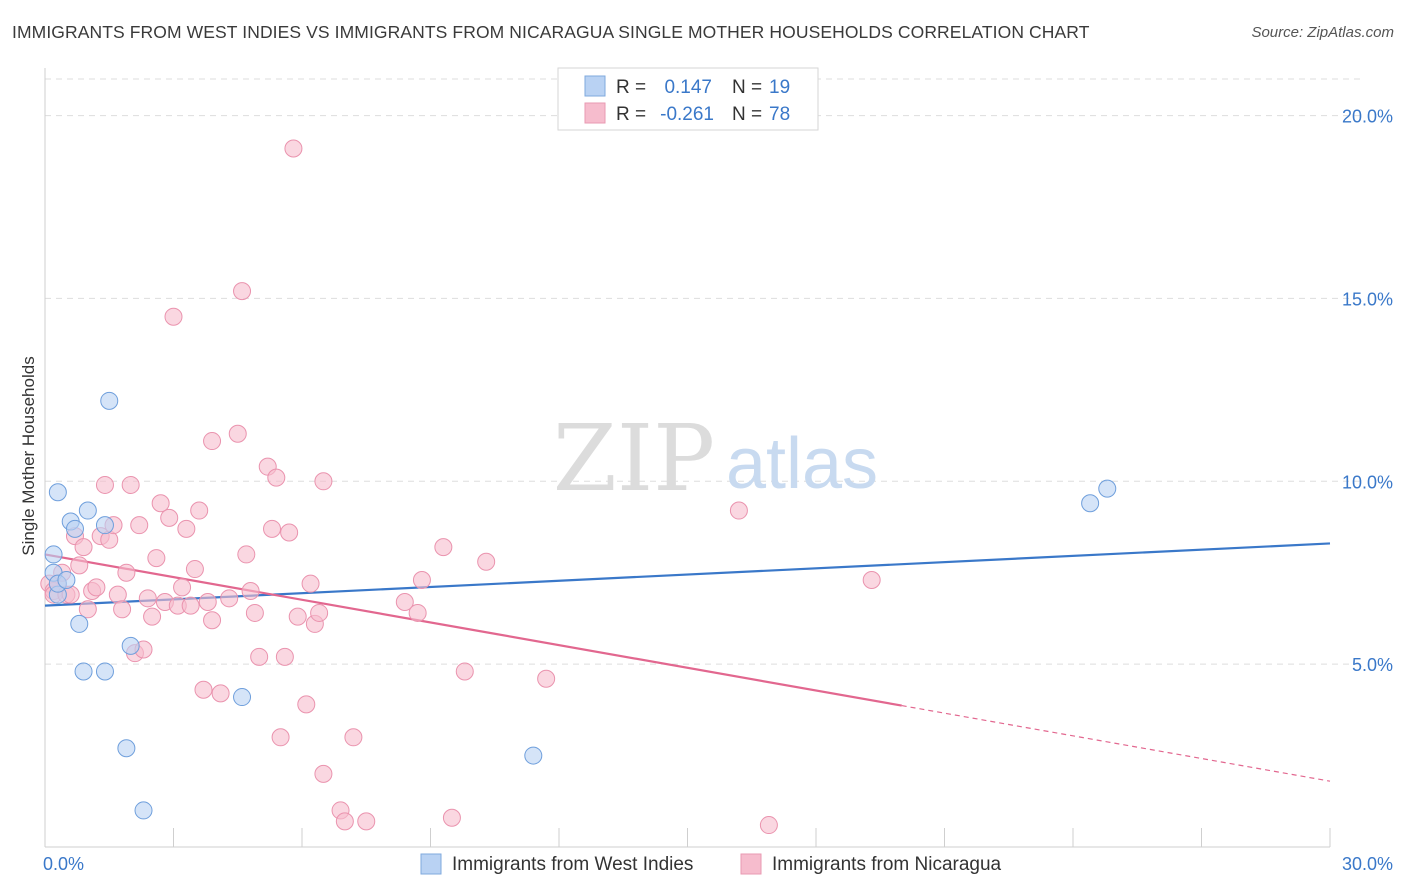 This screenshot has height=892, width=1406. I want to click on stats-legend: R = 0.147 N = 19 R = -0.261 N = 78, so click(688, 99).